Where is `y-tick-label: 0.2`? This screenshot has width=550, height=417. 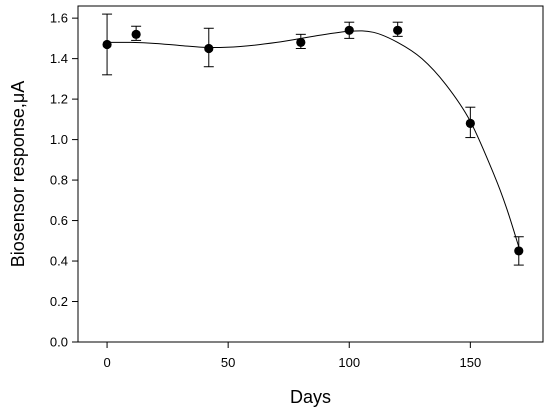
y-tick-label: 0.2 is located at coordinates (59, 301).